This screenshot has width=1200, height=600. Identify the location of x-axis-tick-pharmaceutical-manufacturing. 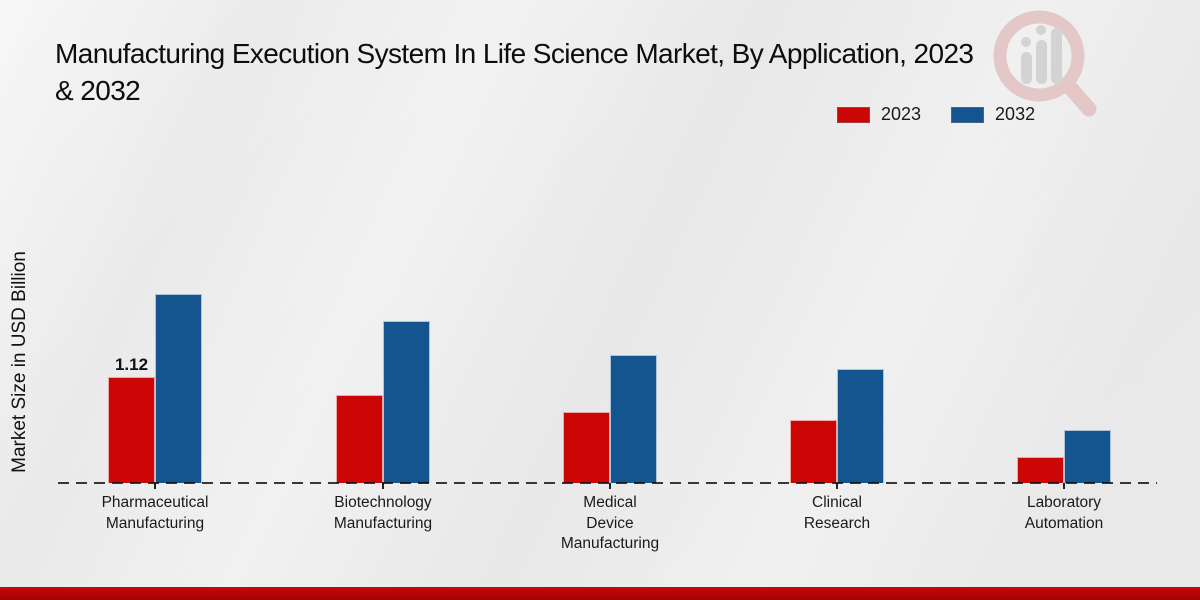
(155, 486).